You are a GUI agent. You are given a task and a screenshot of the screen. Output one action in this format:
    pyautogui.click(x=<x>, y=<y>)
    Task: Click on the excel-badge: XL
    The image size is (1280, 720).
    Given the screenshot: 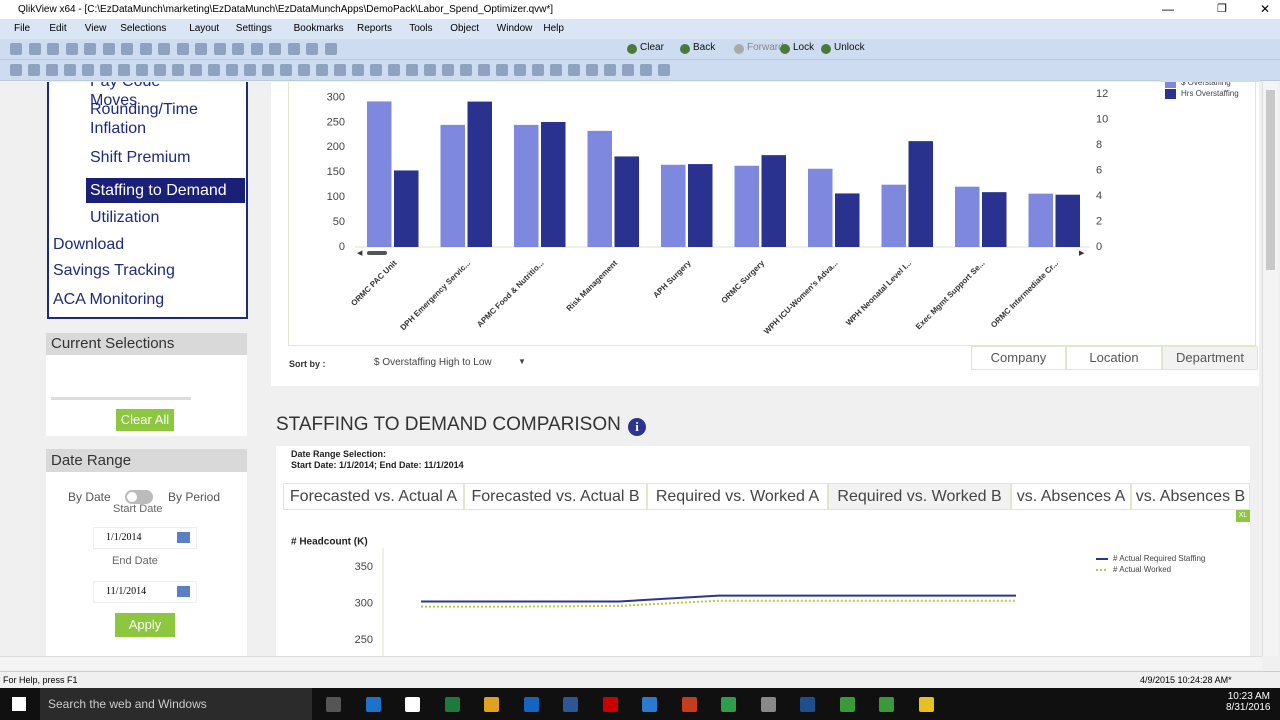 What is the action you would take?
    pyautogui.click(x=1243, y=516)
    